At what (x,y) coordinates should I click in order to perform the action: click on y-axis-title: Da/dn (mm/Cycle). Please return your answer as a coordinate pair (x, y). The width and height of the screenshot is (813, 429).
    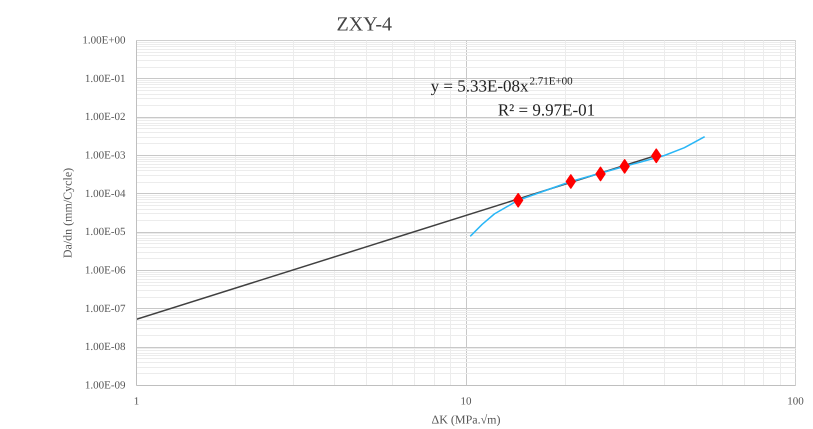
    Looking at the image, I should click on (67, 213).